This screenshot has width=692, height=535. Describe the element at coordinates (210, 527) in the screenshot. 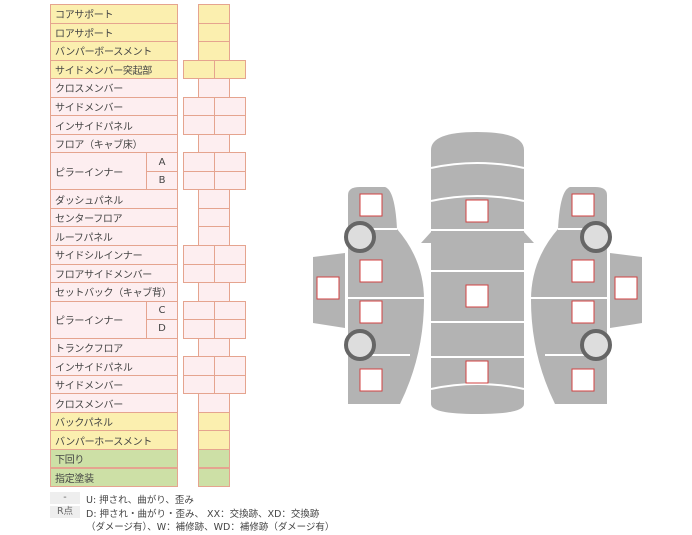

I see `legend-text-w: （ダメージ有）、W：補修跡、WD：補修跡（ダメージ有）` at that location.